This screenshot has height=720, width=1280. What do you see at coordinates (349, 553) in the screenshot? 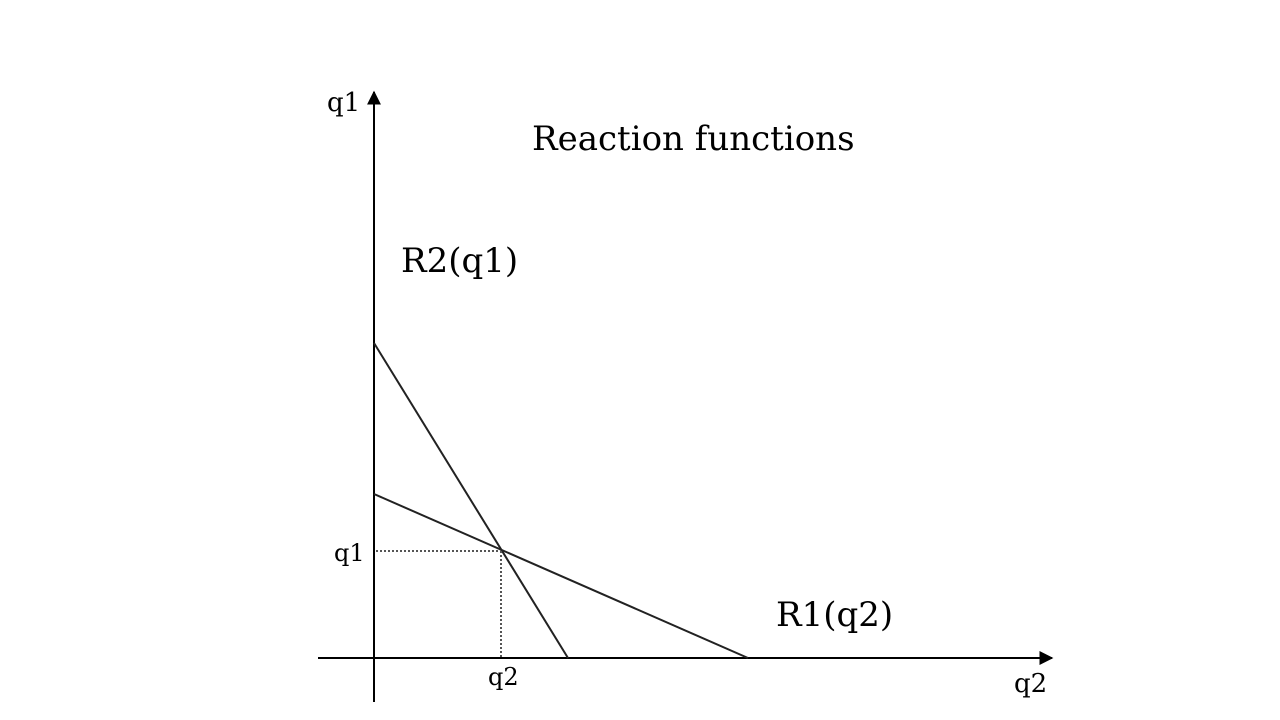
I see `q1-equilibrium-label: q1` at bounding box center [349, 553].